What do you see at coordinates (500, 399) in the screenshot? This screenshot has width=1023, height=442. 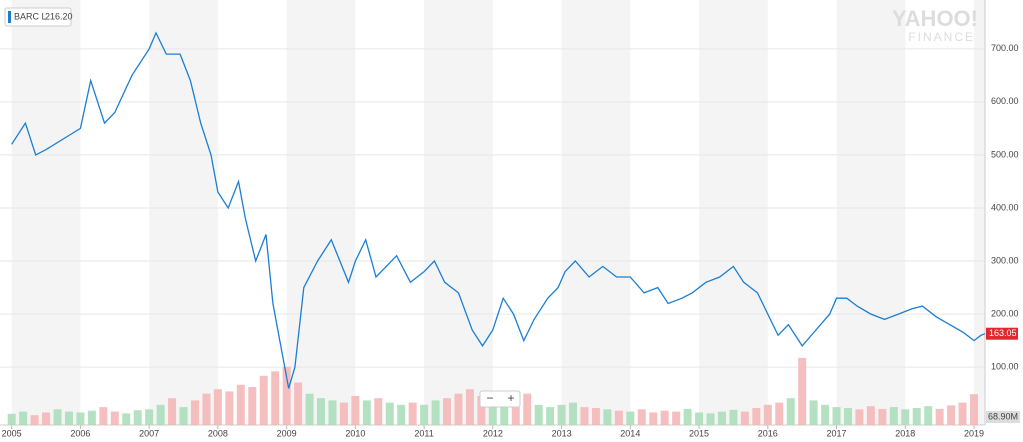 I see `zoom-controls` at bounding box center [500, 399].